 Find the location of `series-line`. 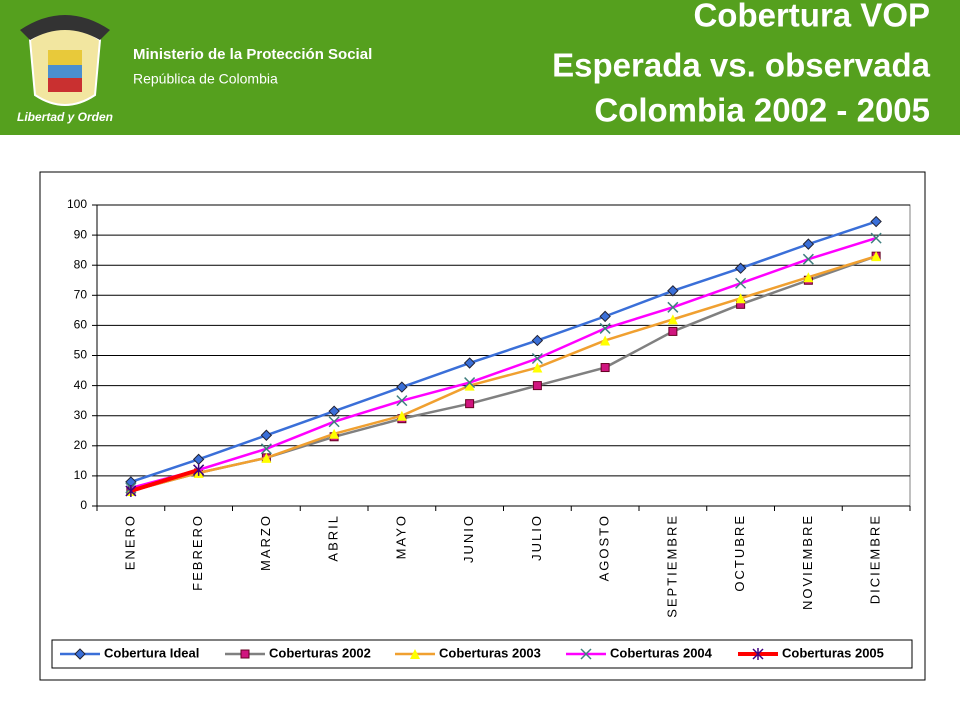

series-line is located at coordinates (165, 480).